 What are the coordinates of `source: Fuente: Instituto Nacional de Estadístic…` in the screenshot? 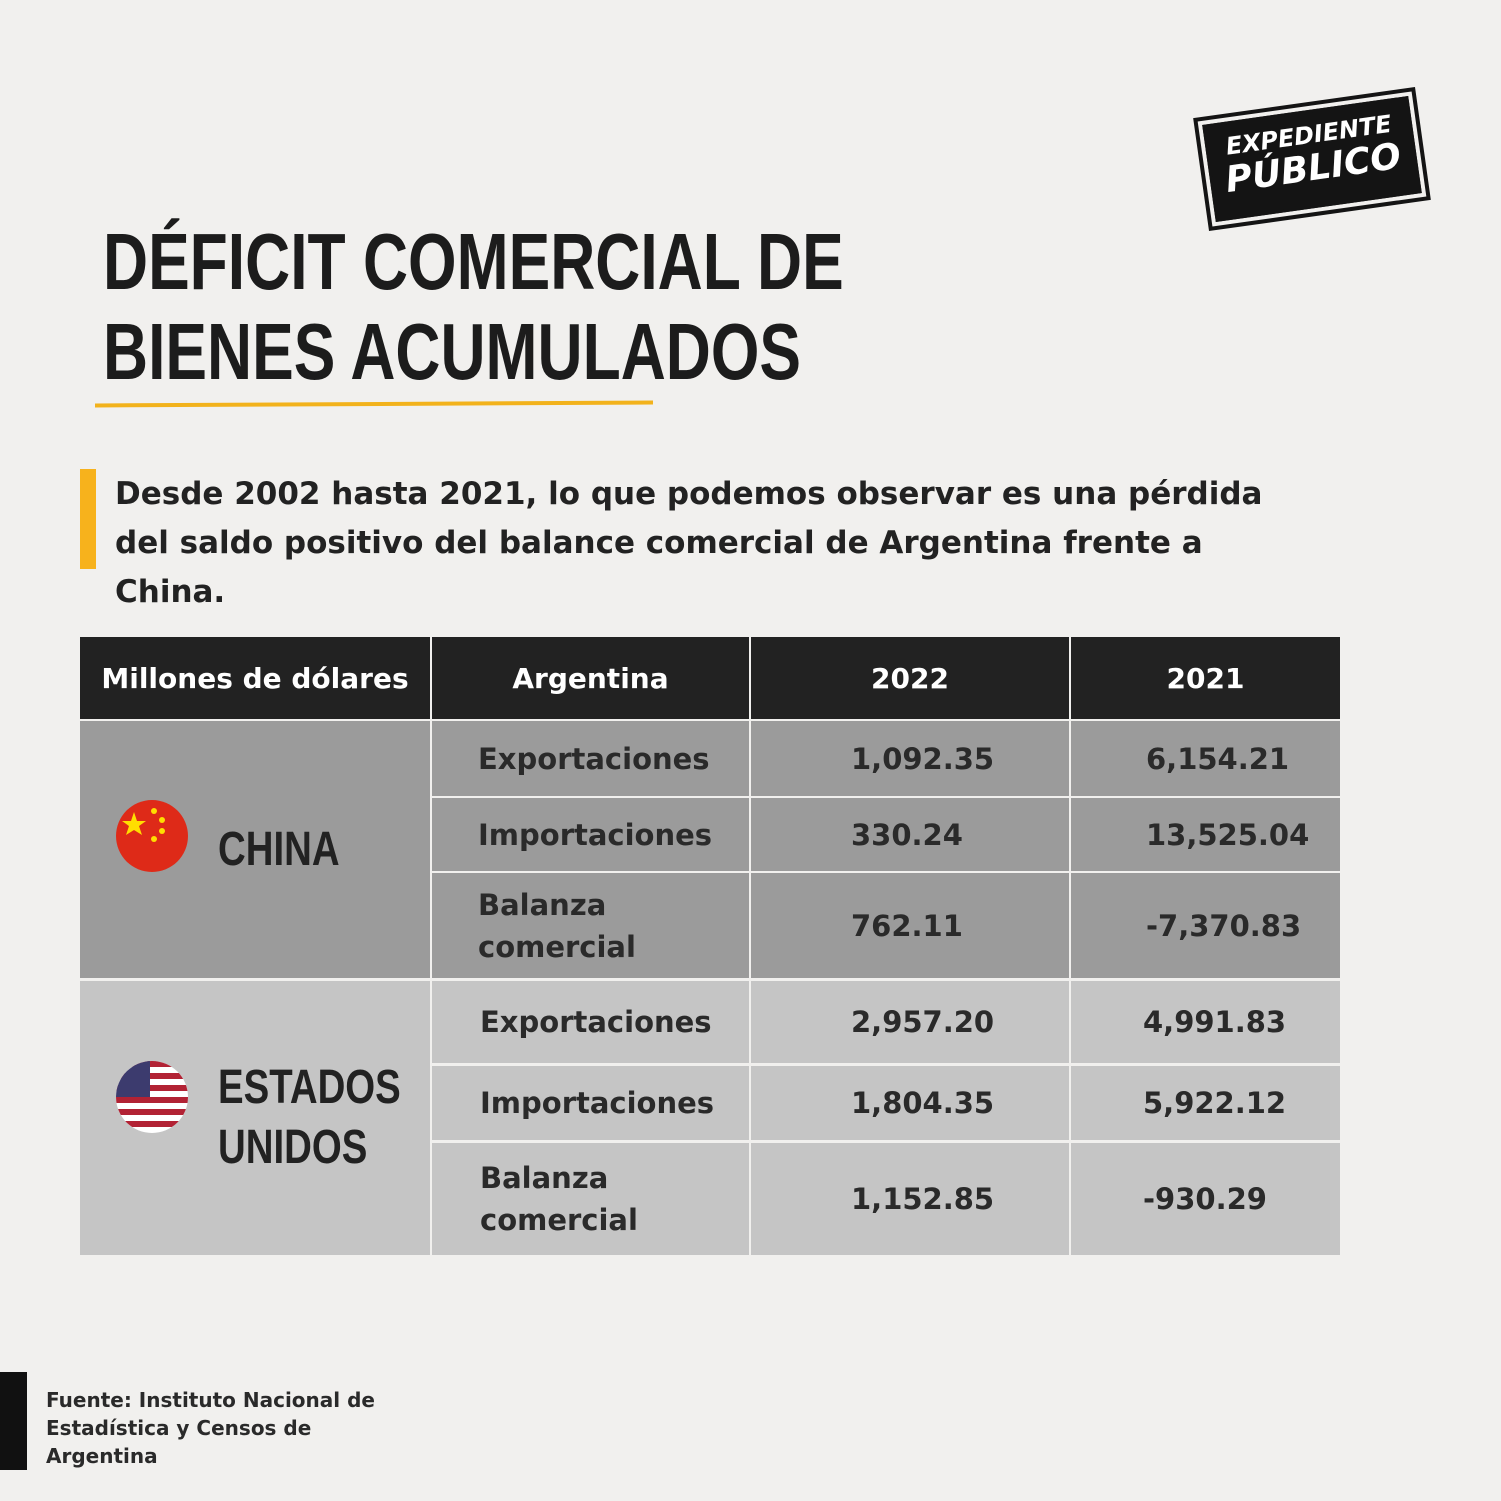 It's located at (210, 1428).